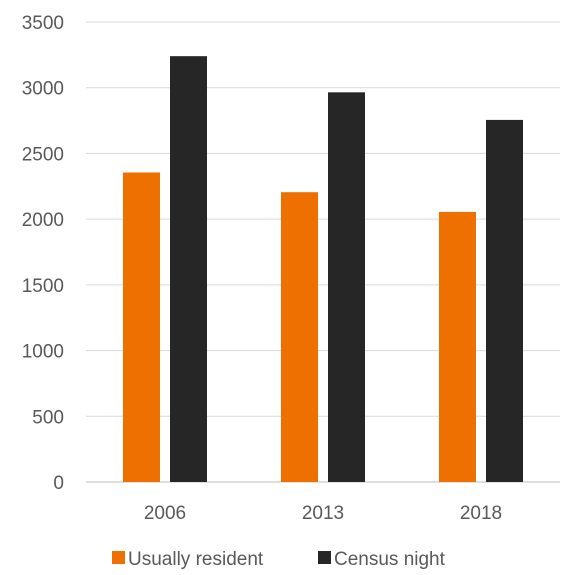 Image resolution: width=564 pixels, height=575 pixels. Describe the element at coordinates (504, 301) in the screenshot. I see `bar-census-night-2018` at that location.